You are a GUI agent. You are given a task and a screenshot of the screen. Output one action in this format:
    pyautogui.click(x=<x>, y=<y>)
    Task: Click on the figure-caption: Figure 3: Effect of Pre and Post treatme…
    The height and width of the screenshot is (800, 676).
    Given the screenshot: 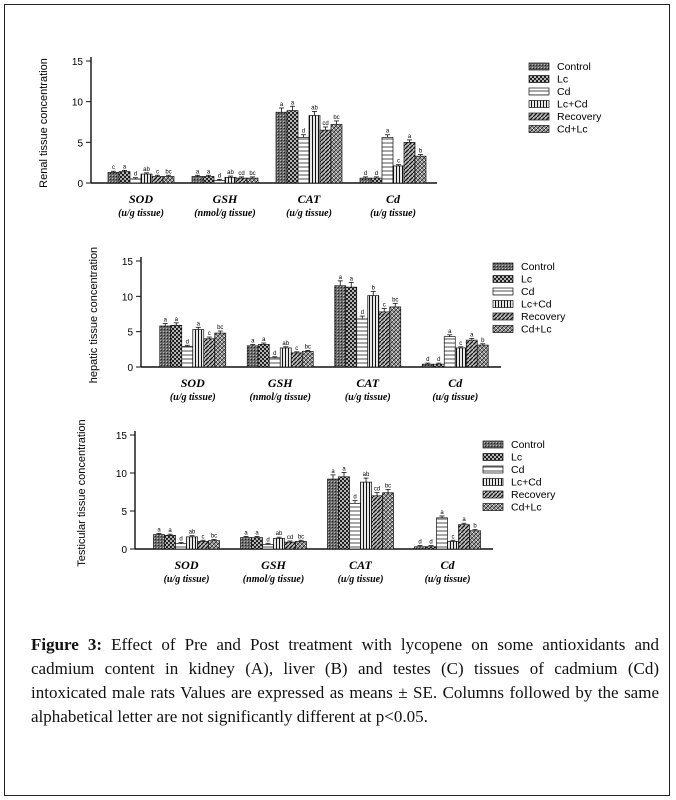 What is the action you would take?
    pyautogui.click(x=345, y=681)
    